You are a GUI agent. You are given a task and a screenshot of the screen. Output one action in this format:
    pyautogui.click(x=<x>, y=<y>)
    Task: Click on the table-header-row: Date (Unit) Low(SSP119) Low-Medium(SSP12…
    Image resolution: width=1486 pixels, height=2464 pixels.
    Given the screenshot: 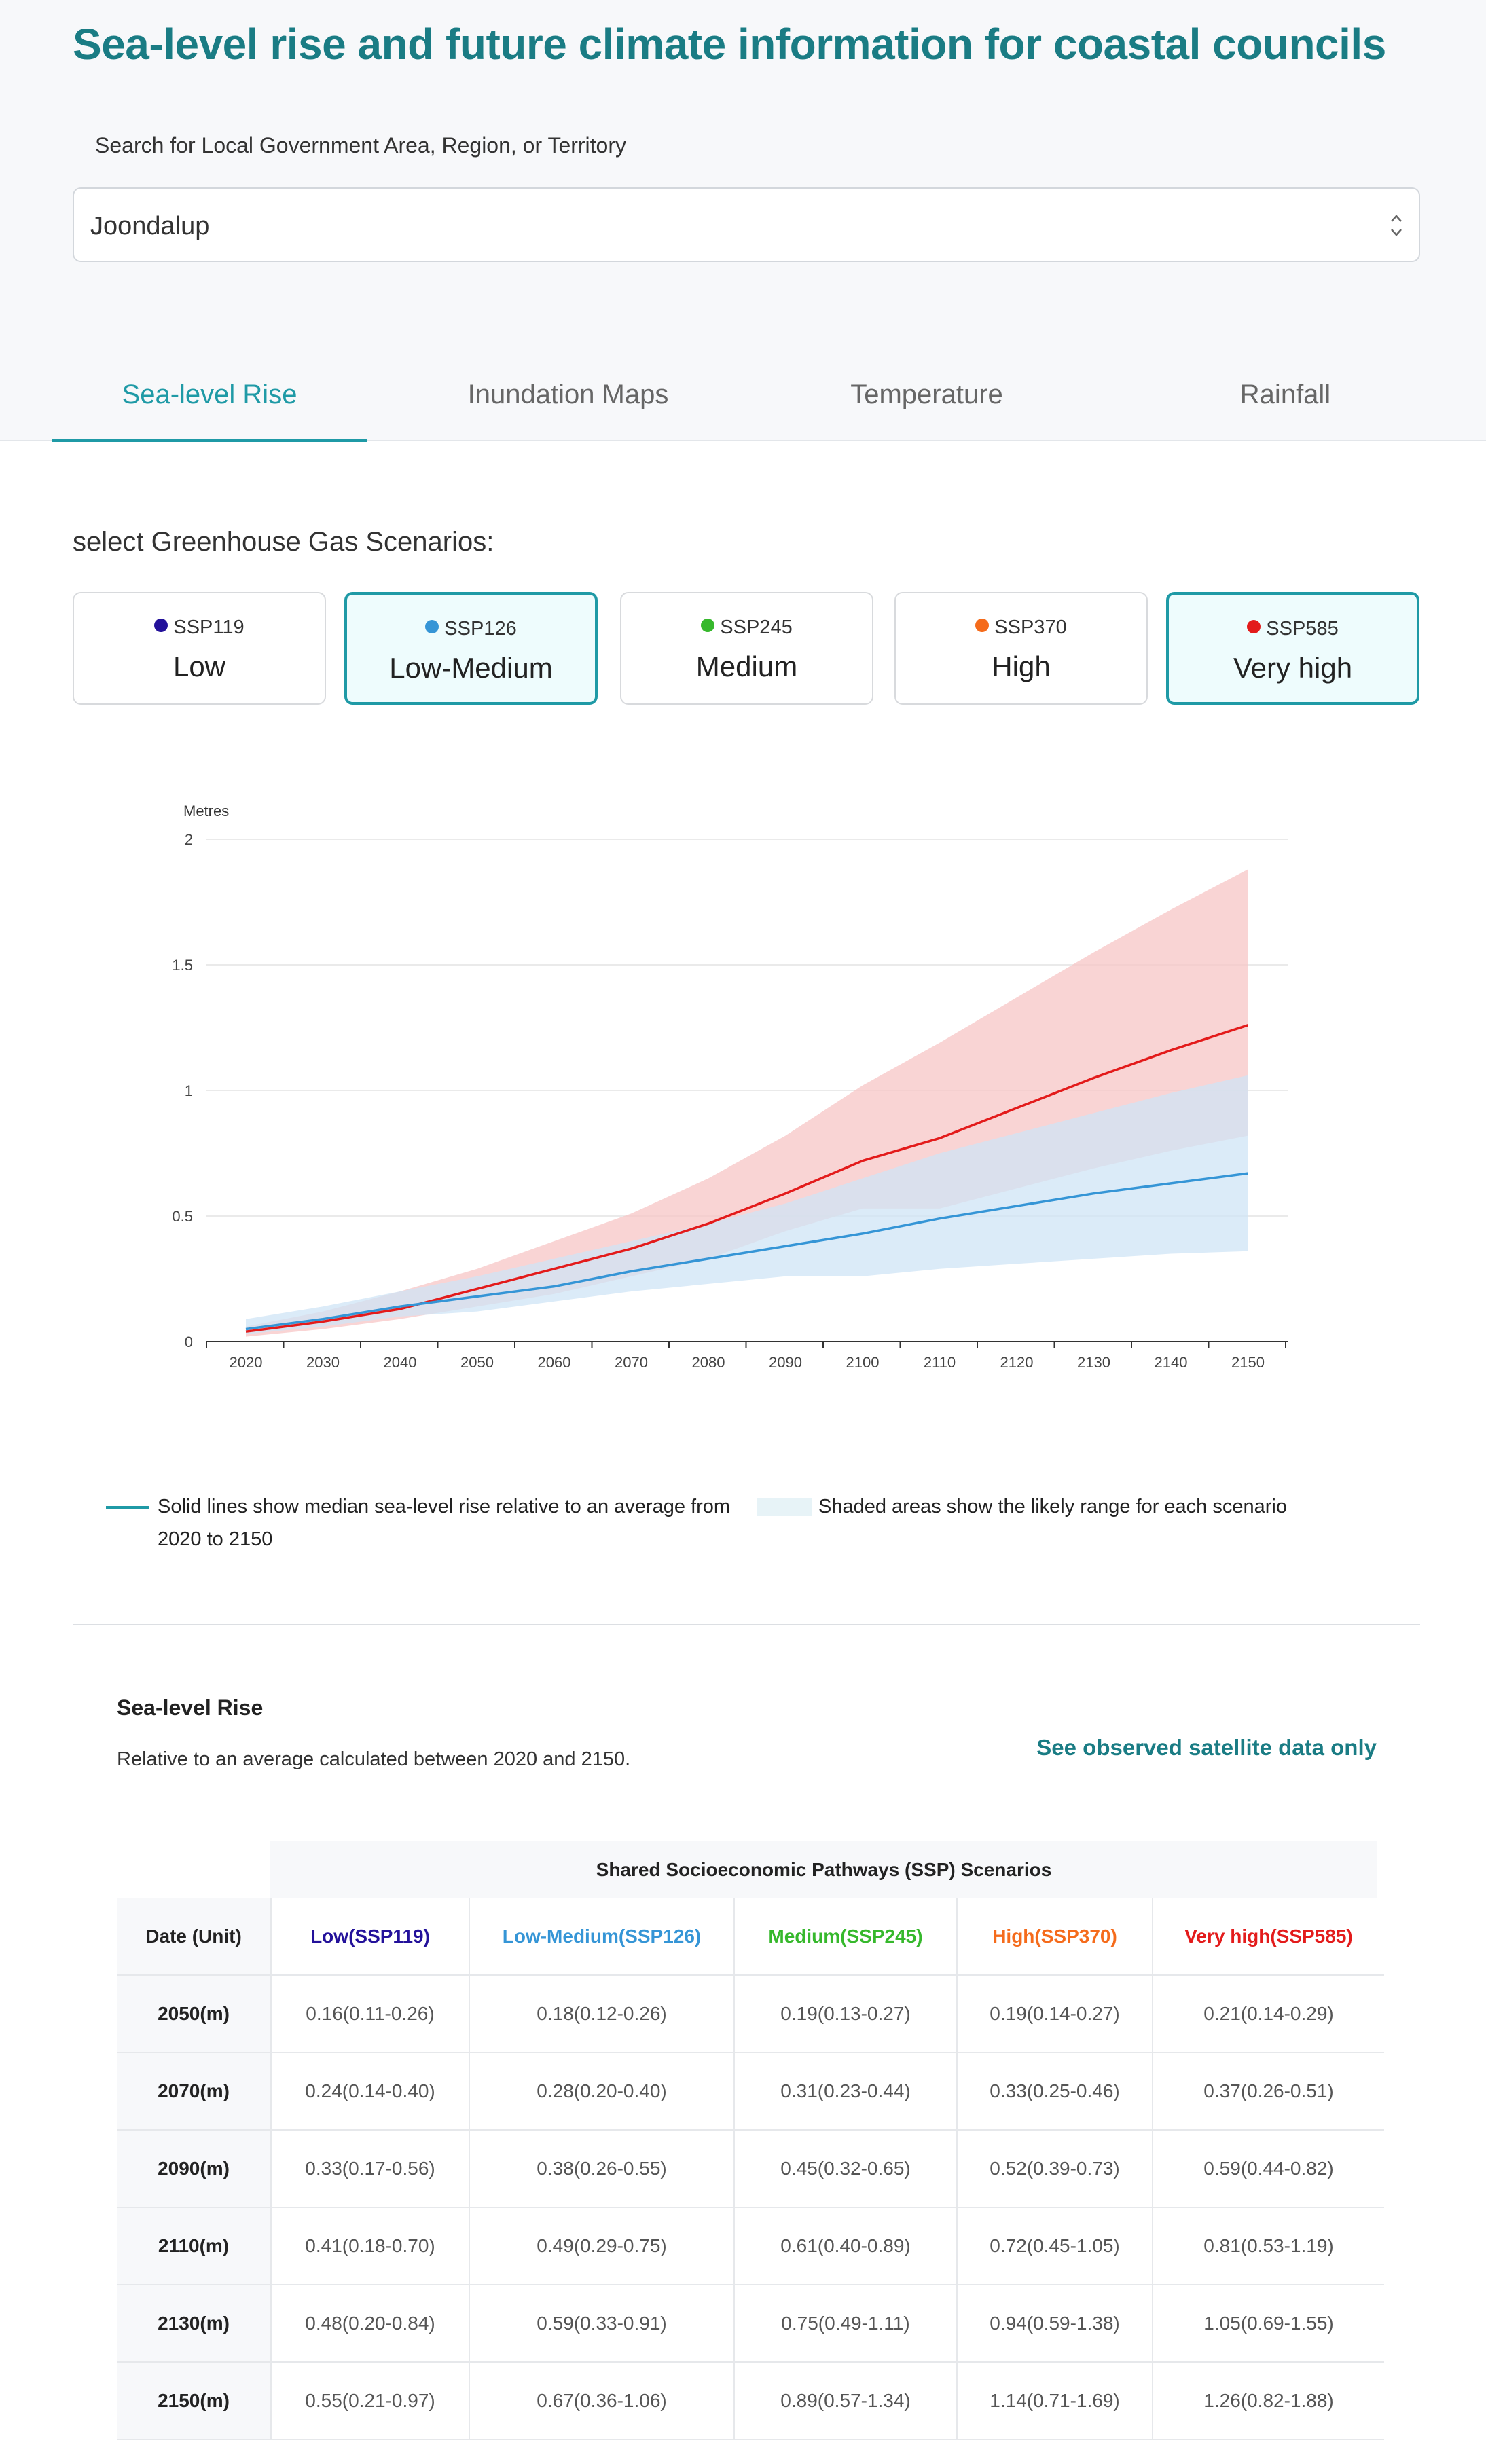 What is the action you would take?
    pyautogui.click(x=750, y=1937)
    